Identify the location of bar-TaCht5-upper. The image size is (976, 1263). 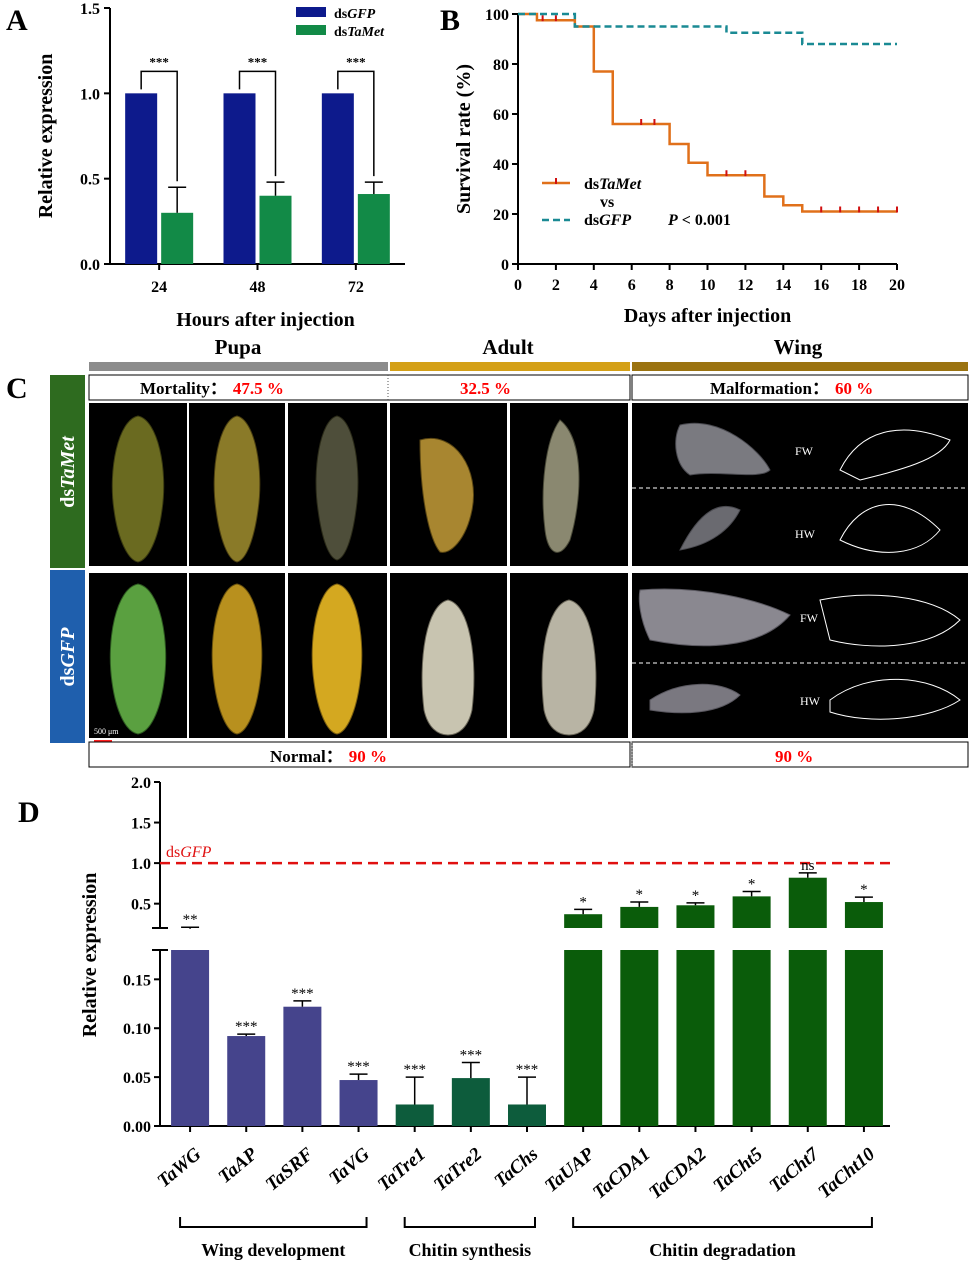
(751, 912).